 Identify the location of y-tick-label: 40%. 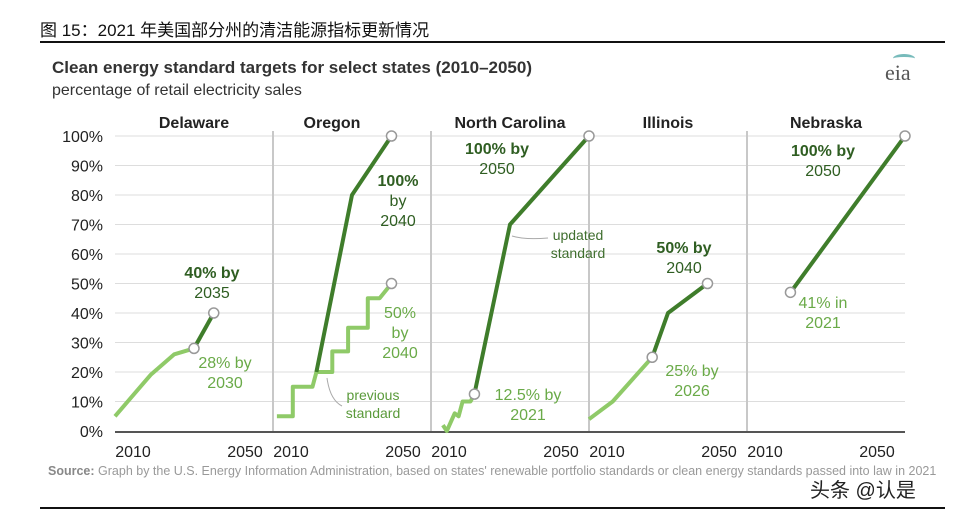
(87, 314).